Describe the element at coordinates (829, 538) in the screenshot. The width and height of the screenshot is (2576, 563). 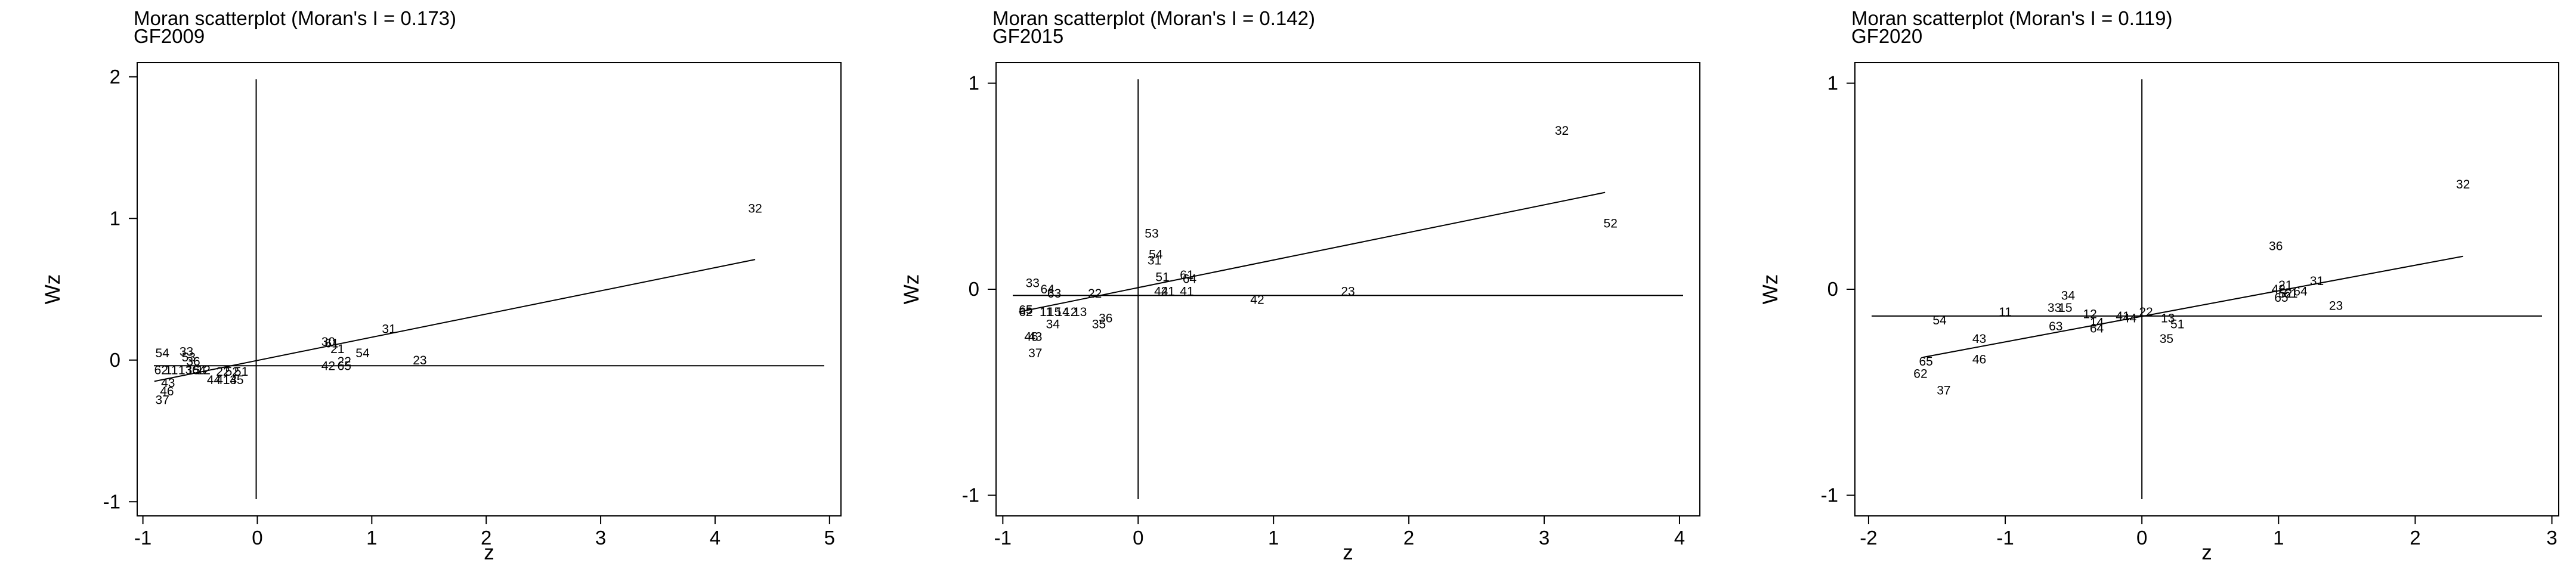
I see `x-tick-label: 5` at that location.